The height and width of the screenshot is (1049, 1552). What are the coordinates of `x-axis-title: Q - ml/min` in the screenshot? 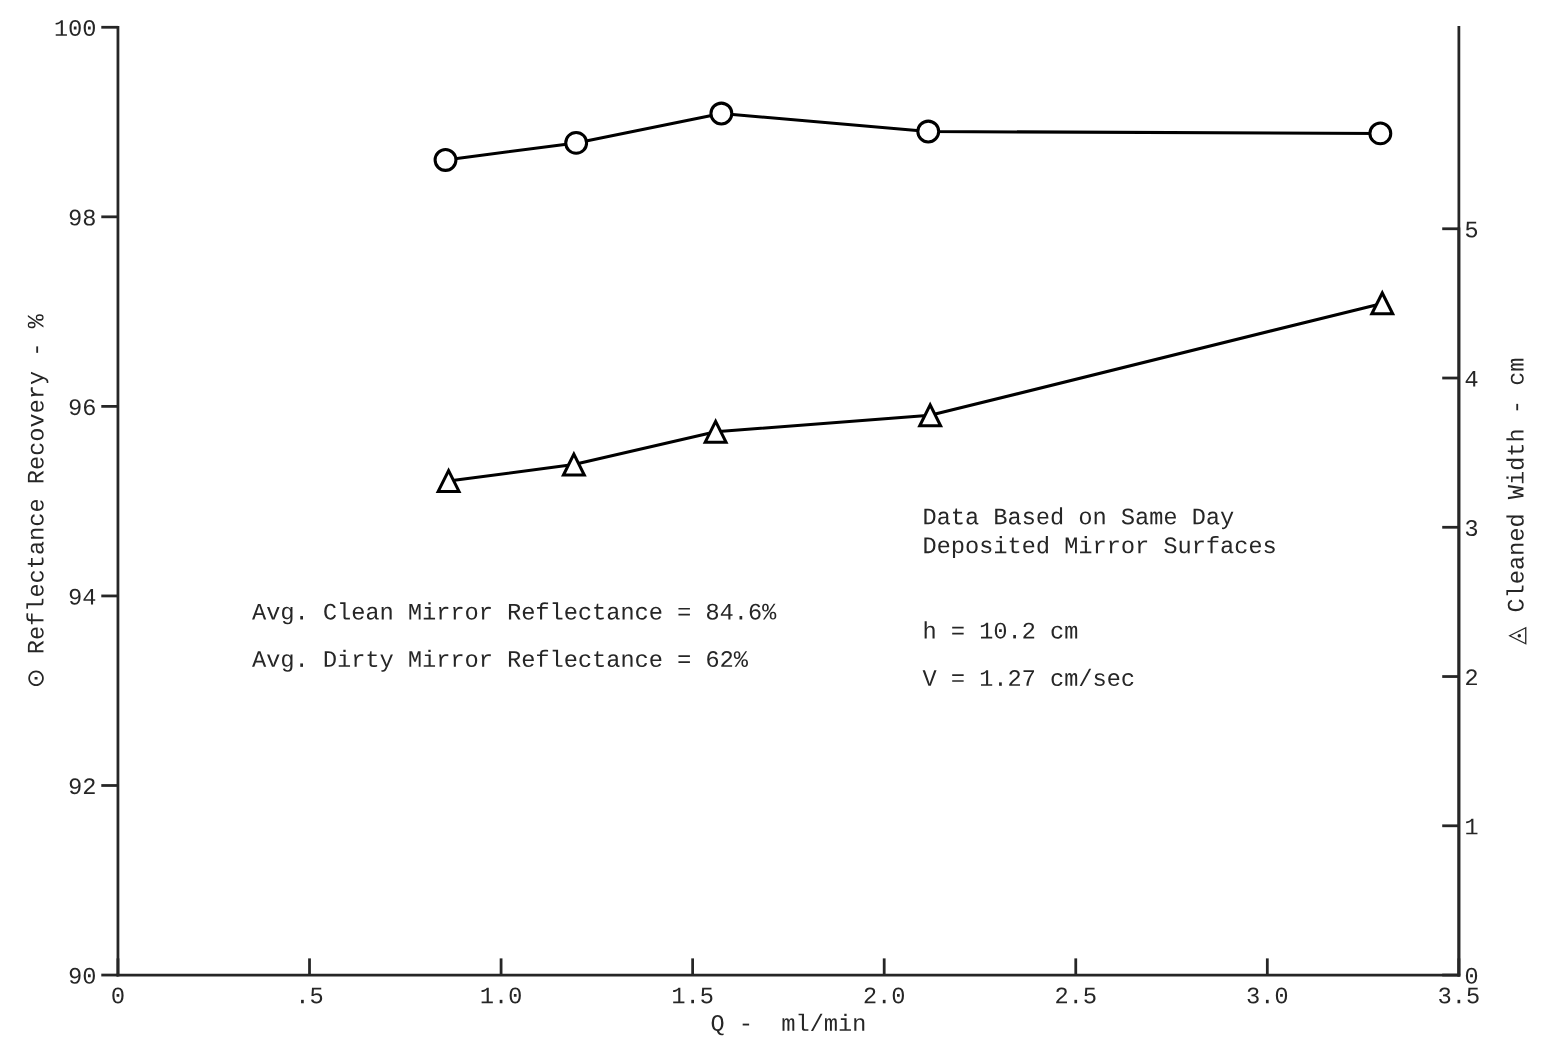 It's located at (788, 1024).